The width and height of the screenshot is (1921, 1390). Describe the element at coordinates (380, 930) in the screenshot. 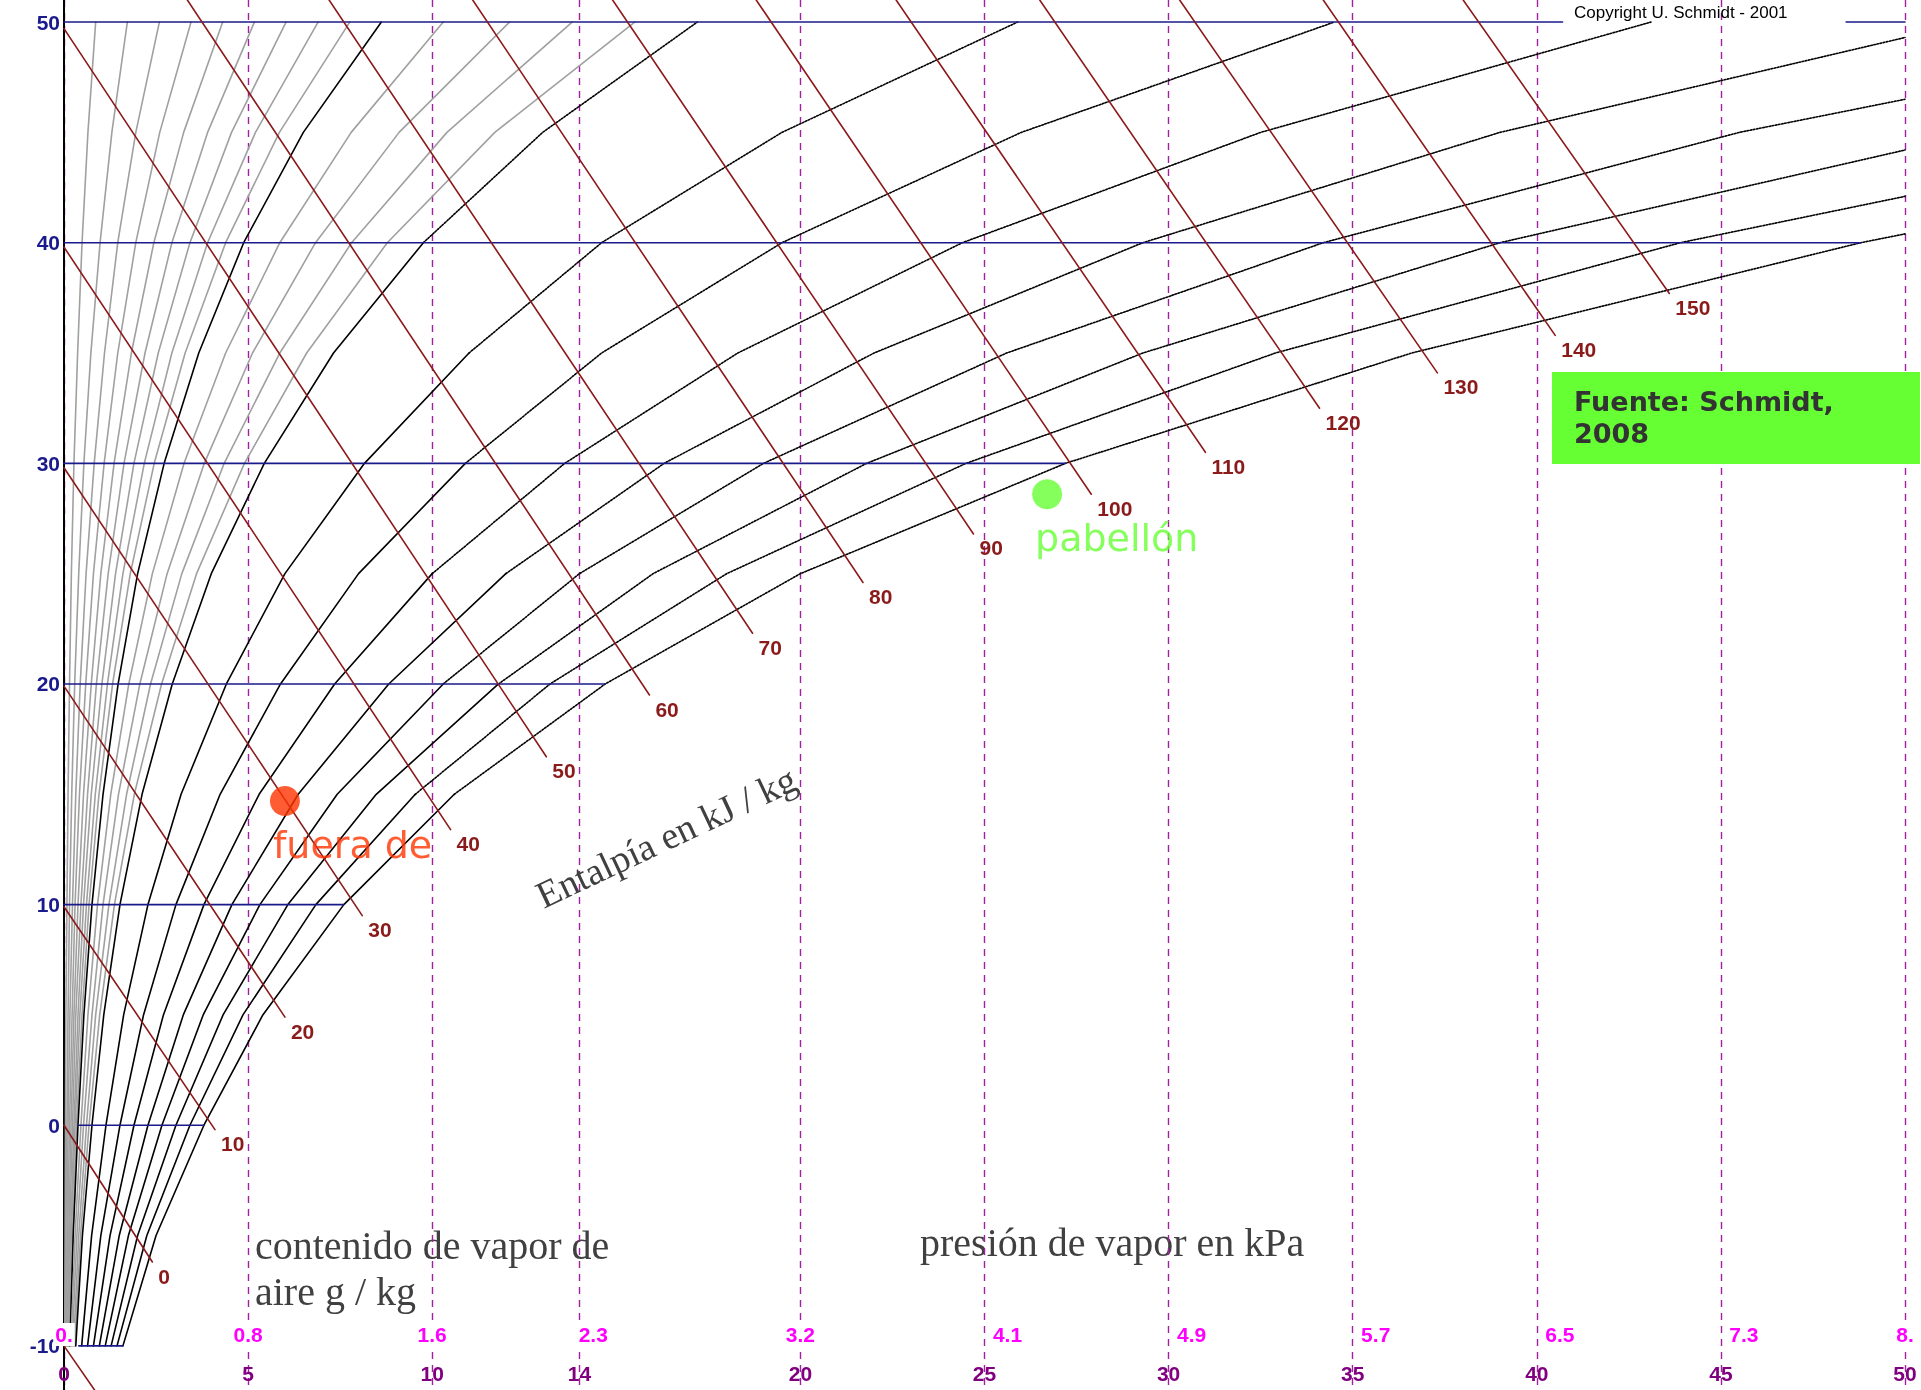

I see `series-label: 30` at that location.